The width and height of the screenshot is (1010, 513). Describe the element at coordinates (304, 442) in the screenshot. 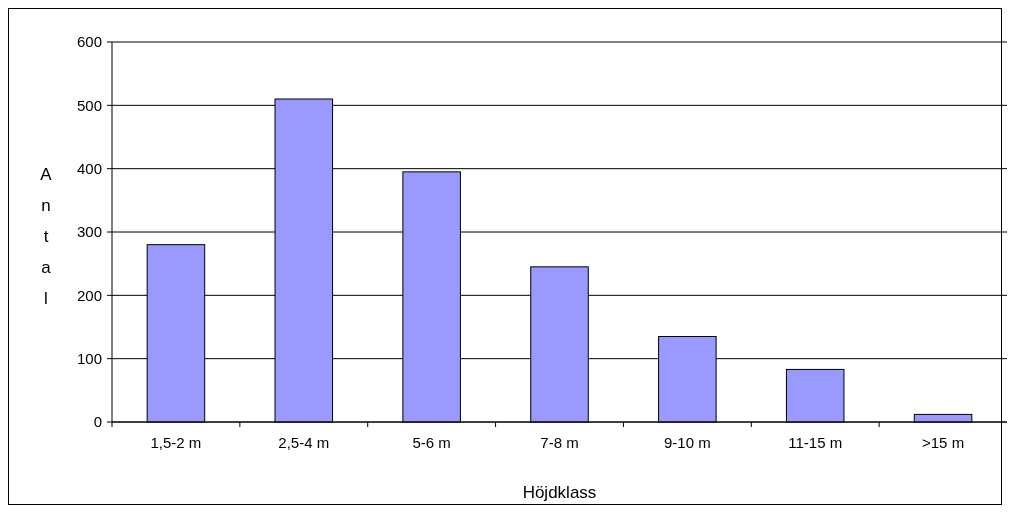

I see `x-tick-label: 2,5-4 m` at that location.